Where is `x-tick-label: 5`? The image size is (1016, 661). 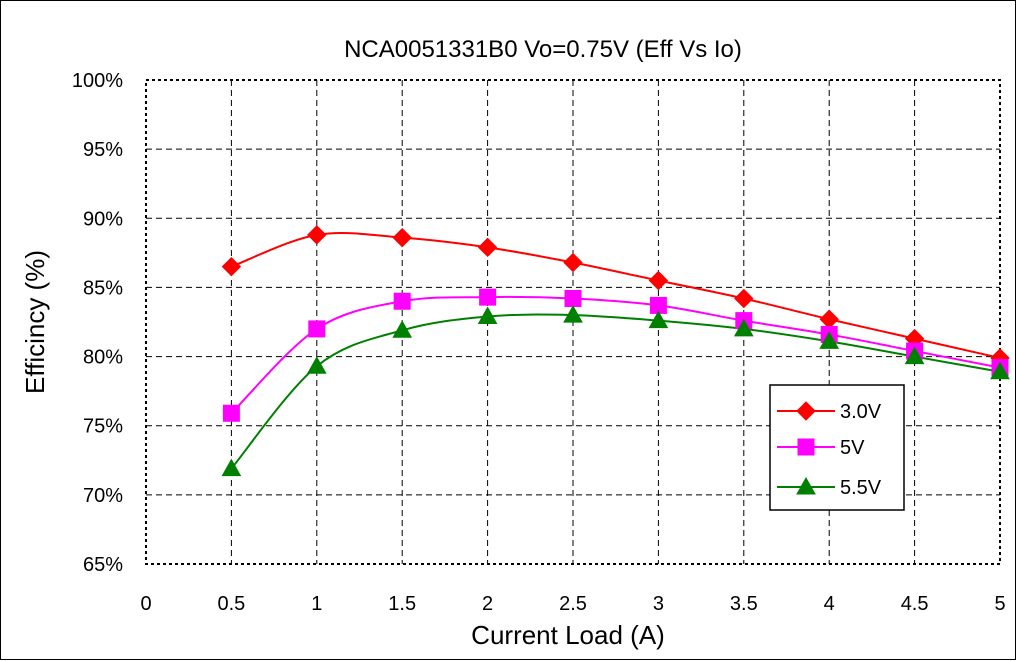
x-tick-label: 5 is located at coordinates (999, 604).